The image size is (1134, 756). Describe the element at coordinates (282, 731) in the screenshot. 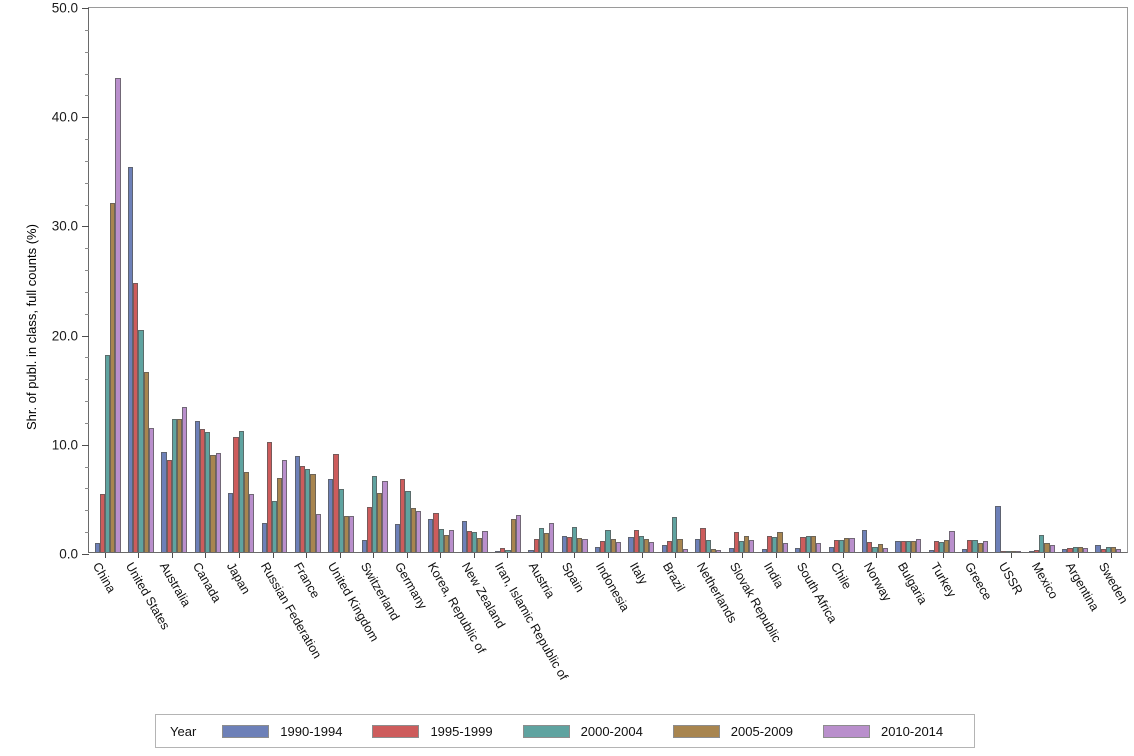

I see `legend-item: 1990-1994` at that location.